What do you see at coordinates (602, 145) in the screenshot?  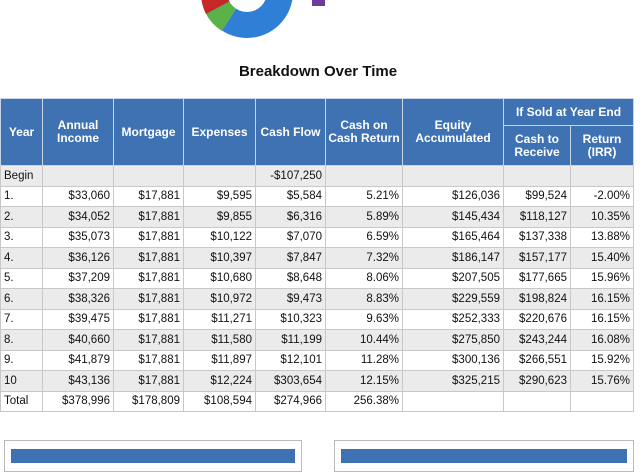 I see `column-header: Return (IRR)` at bounding box center [602, 145].